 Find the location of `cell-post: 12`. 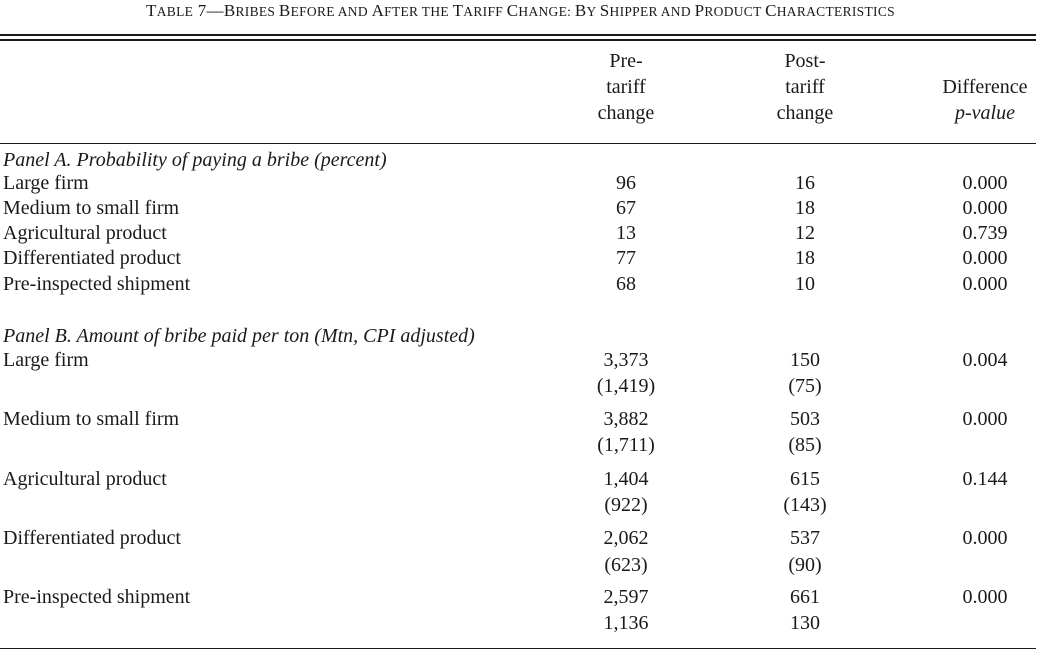

cell-post: 12 is located at coordinates (805, 233).